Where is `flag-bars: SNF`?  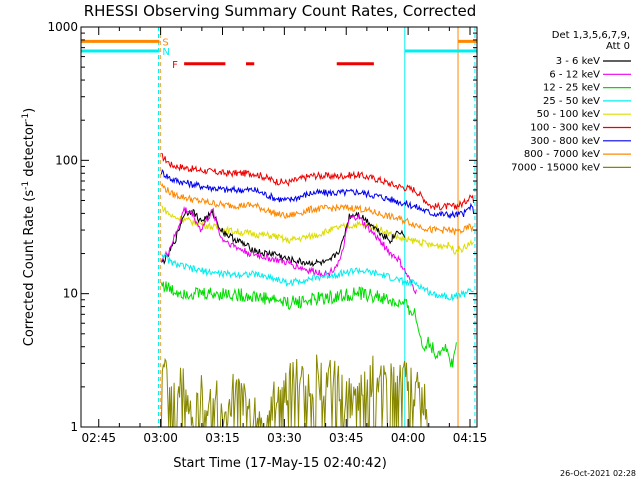
flag-bars: SNF is located at coordinates (279, 54).